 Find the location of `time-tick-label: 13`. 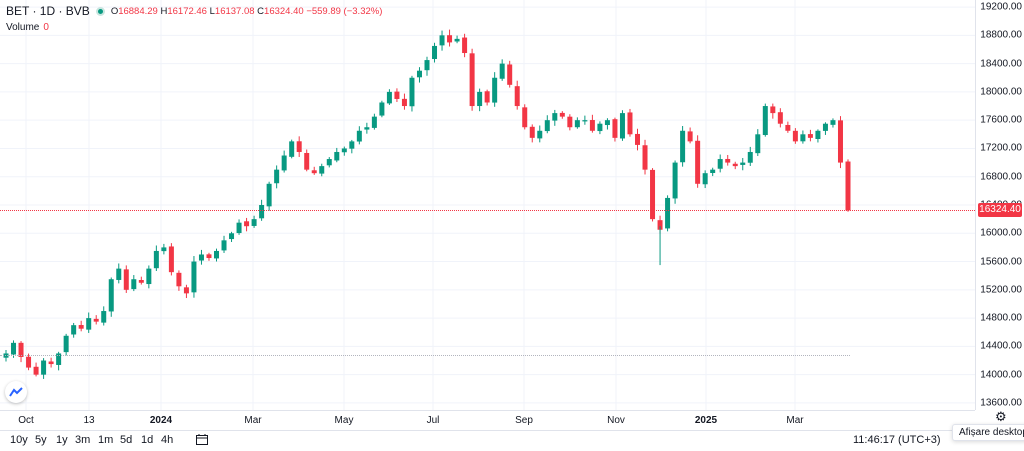

time-tick-label: 13 is located at coordinates (89, 420).